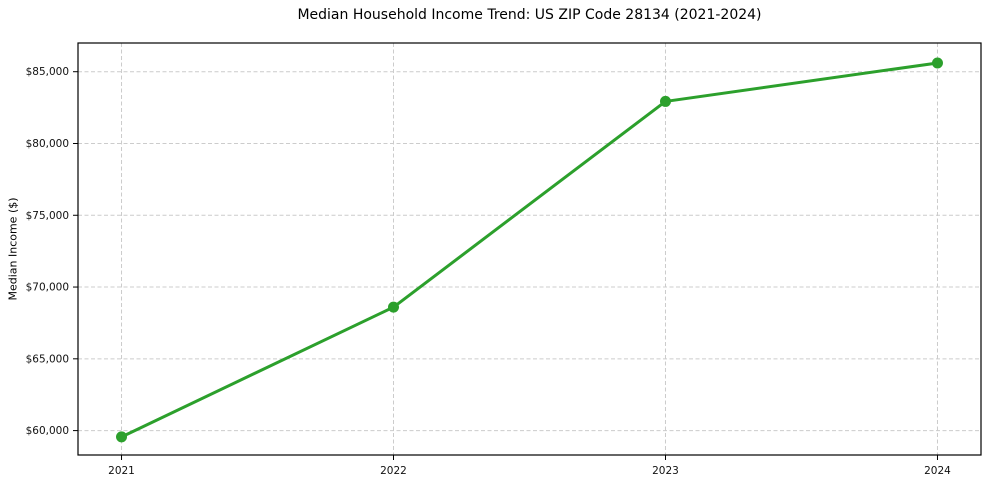 The image size is (989, 490). Describe the element at coordinates (47, 359) in the screenshot. I see `y-tick-label: $65,000` at that location.